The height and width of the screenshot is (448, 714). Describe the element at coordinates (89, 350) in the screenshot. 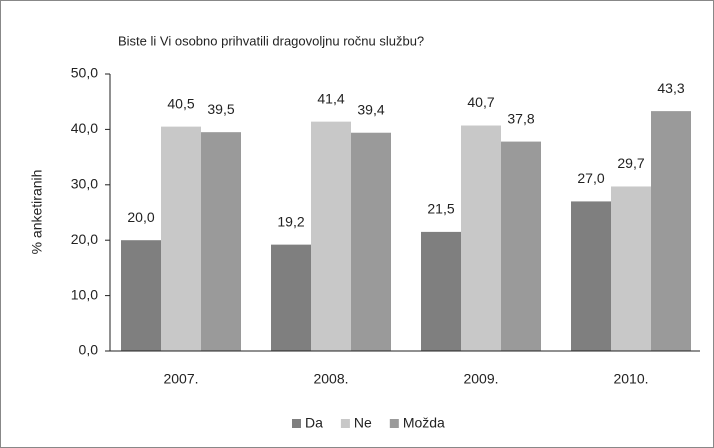

I see `y-tick-label: 0,0` at that location.